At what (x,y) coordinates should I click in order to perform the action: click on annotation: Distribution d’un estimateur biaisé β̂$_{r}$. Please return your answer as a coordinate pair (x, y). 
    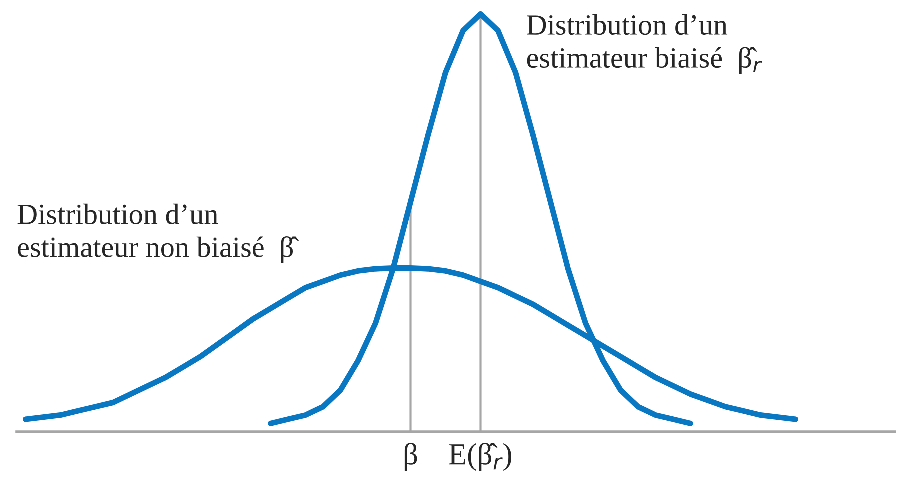
    Looking at the image, I should click on (644, 44).